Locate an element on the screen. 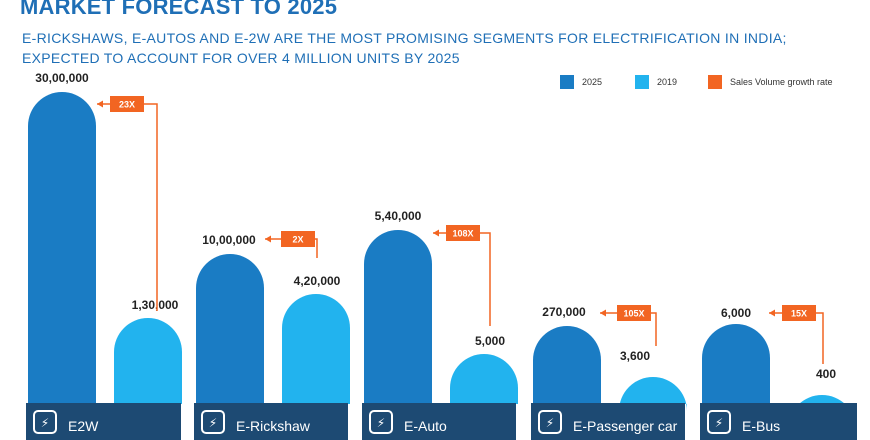 This screenshot has width=870, height=440. value-label-2019-e2w: 1,30,000 is located at coordinates (155, 305).